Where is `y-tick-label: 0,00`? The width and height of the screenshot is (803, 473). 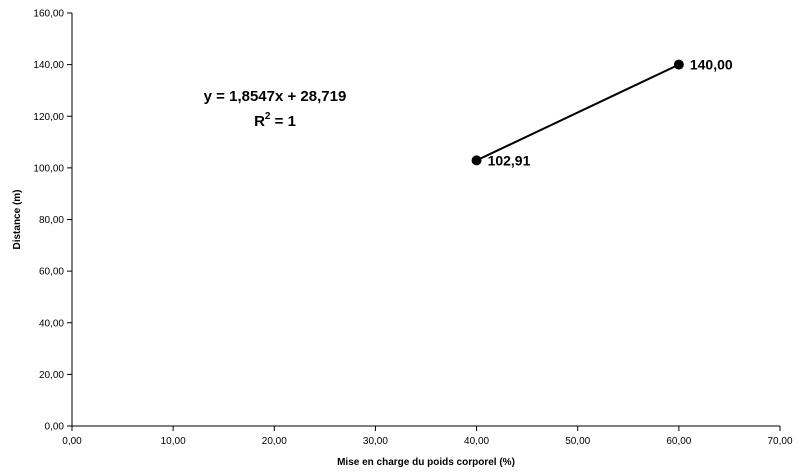
y-tick-label: 0,00 is located at coordinates (55, 427).